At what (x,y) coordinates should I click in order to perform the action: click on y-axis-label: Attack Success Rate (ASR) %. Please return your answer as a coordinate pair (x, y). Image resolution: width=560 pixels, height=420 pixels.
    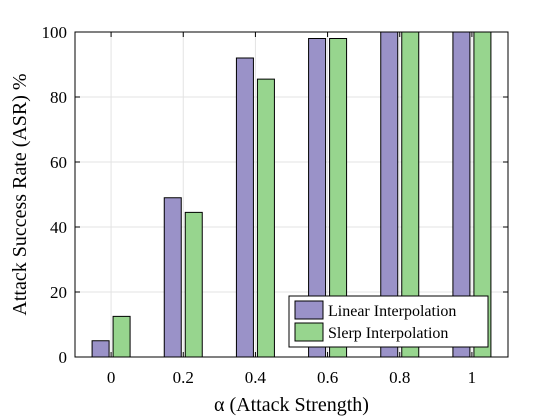
    Looking at the image, I should click on (20, 194).